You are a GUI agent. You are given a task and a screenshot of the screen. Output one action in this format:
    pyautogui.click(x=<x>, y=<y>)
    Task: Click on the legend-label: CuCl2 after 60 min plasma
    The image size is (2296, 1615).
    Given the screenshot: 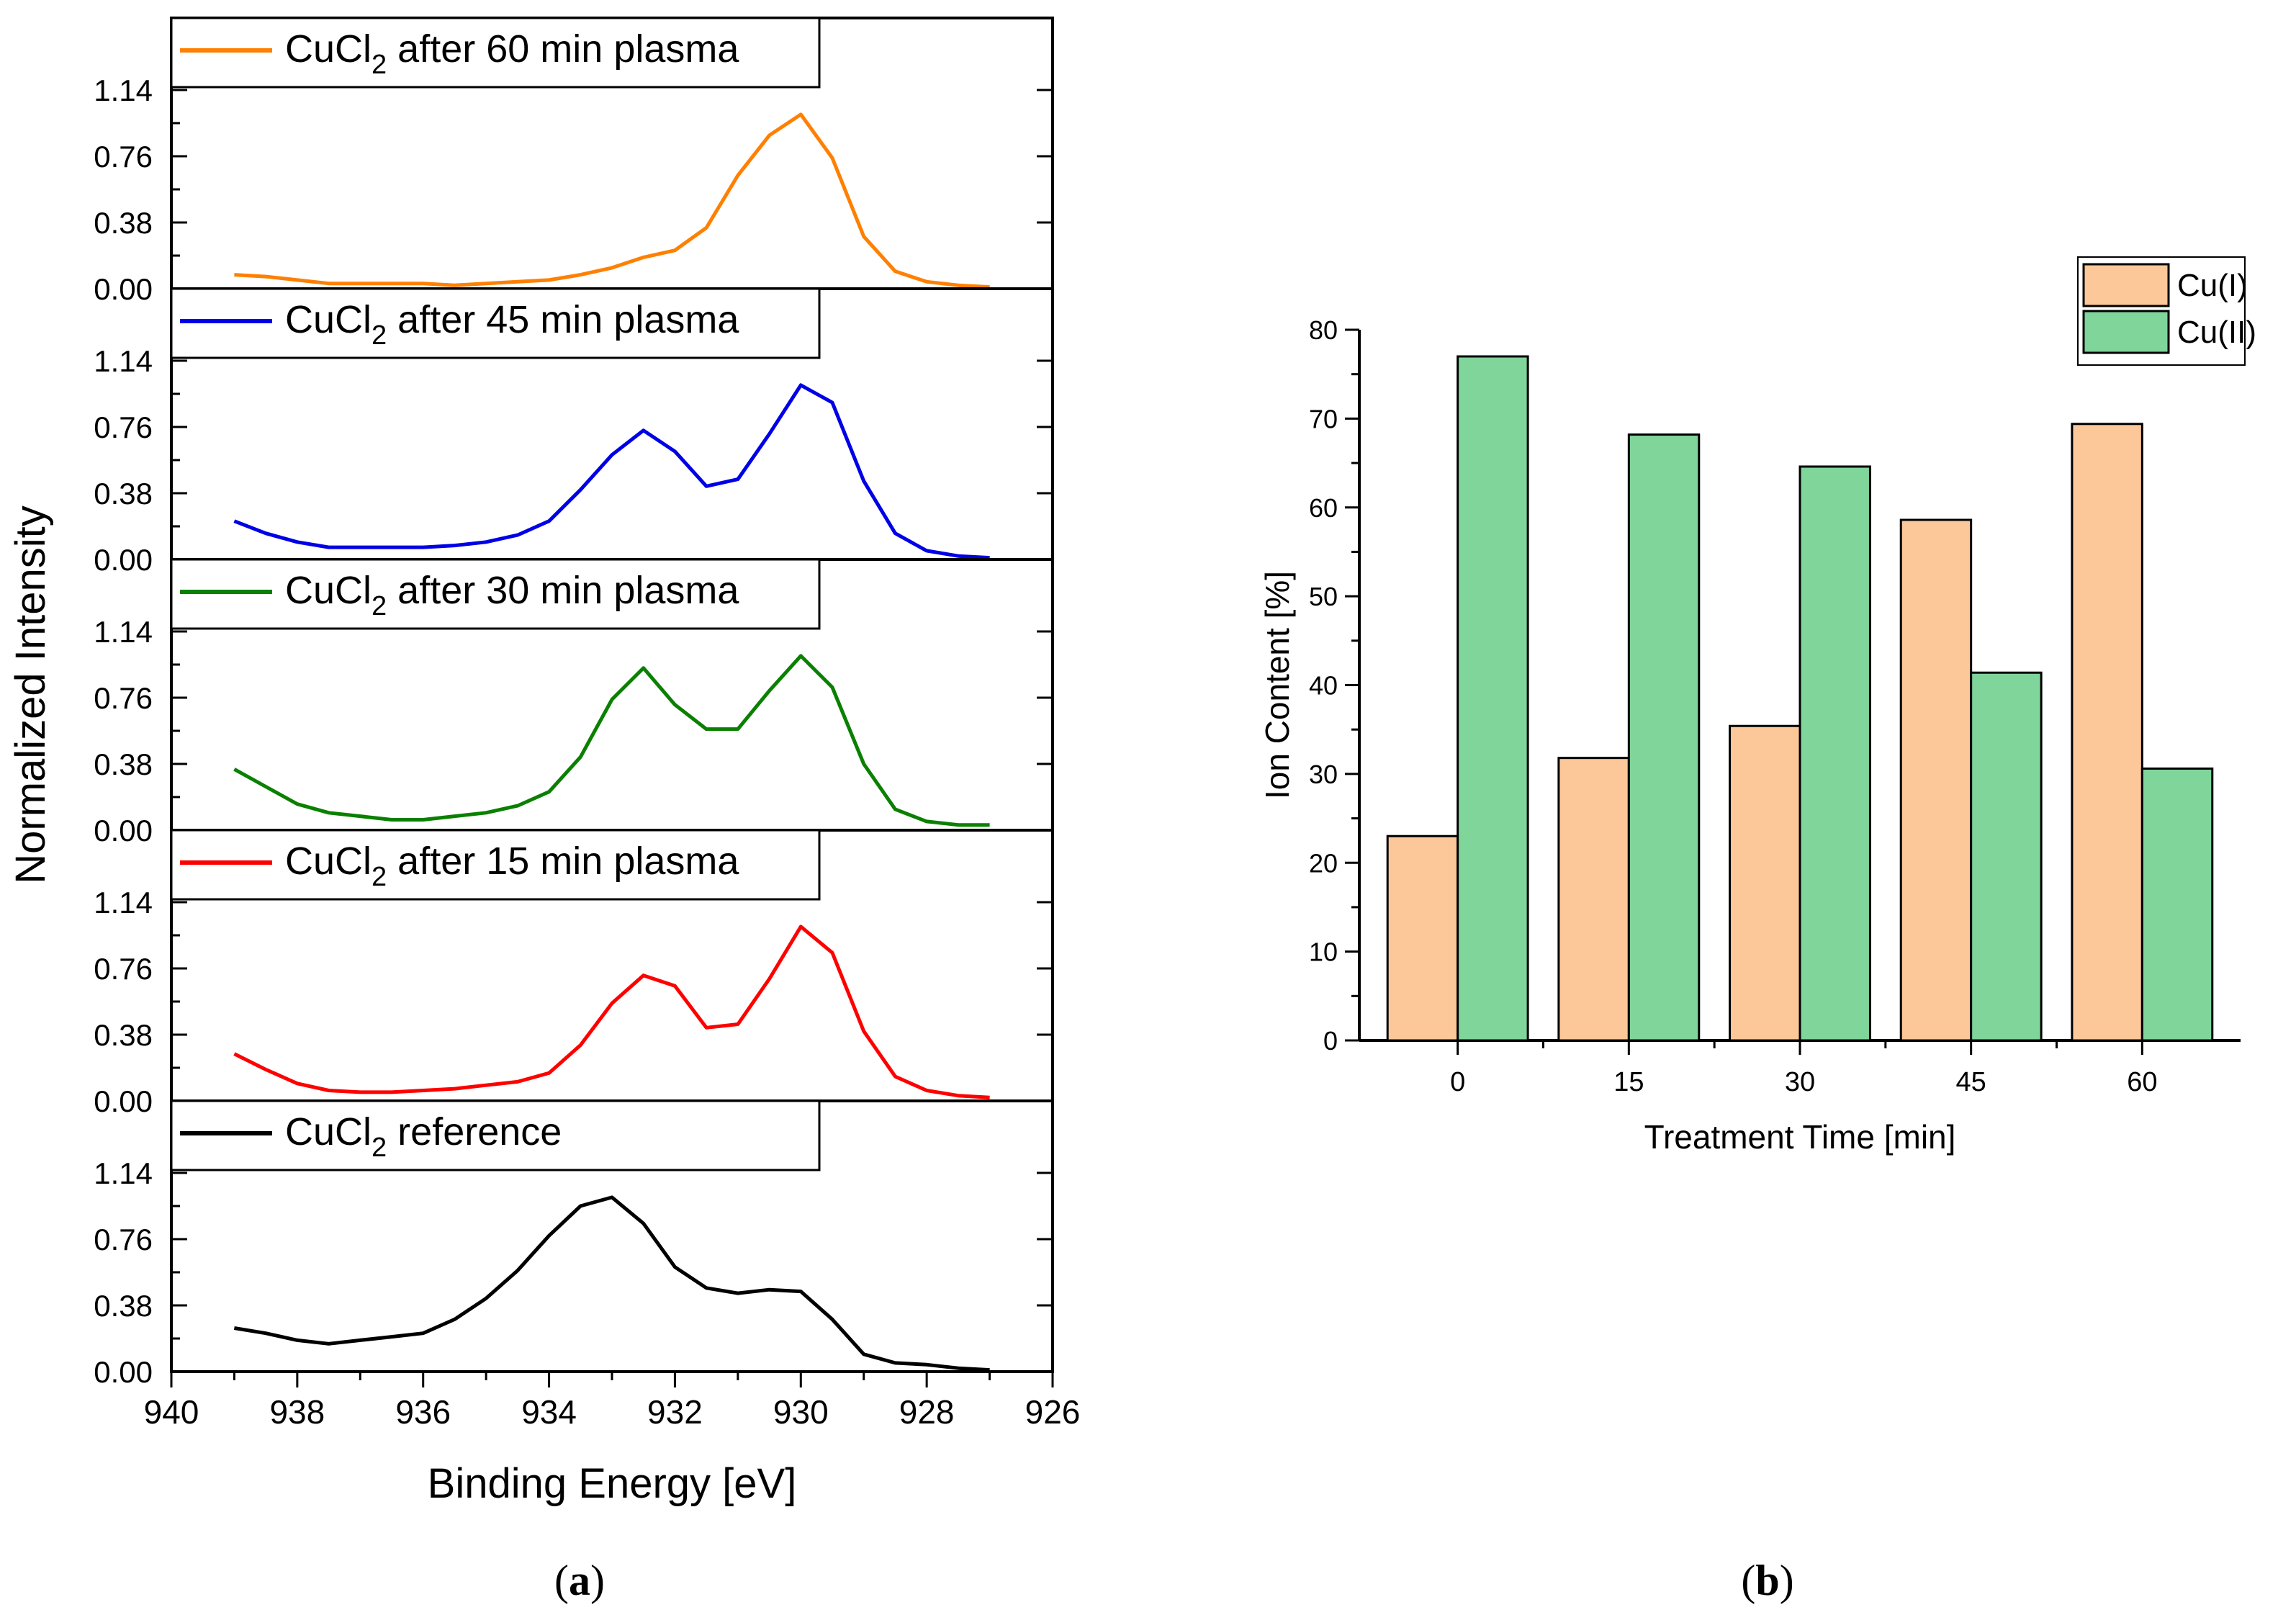 What is the action you would take?
    pyautogui.click(x=512, y=53)
    